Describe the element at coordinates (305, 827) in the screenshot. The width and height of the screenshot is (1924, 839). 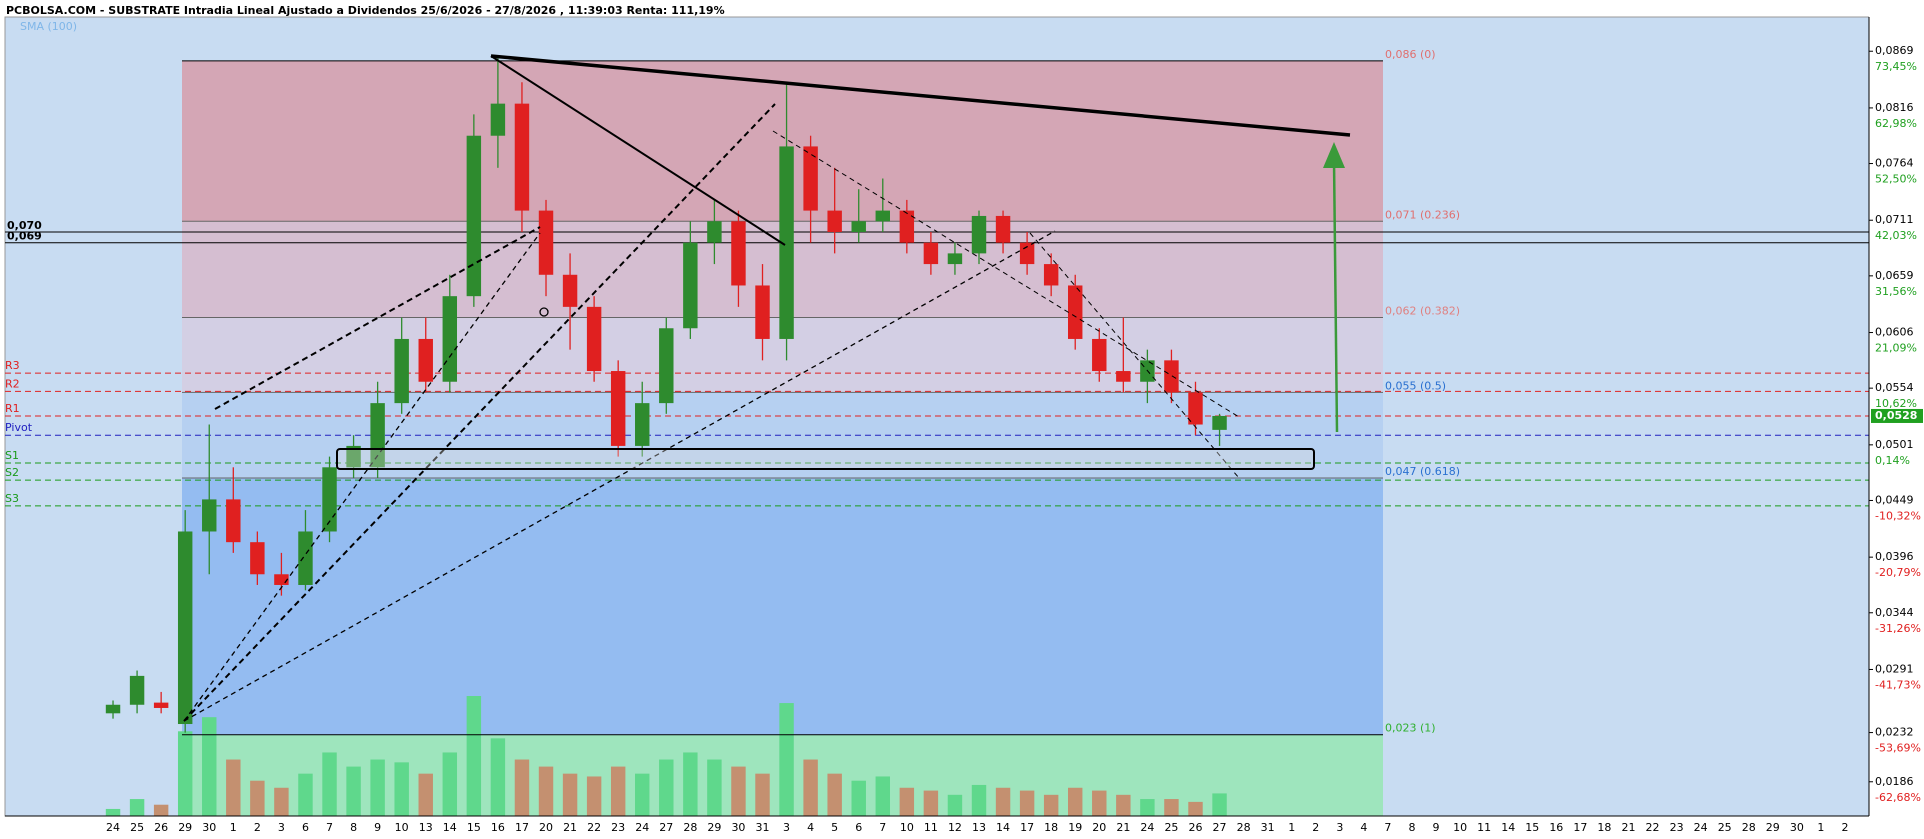
I see `x-tick-label: 6` at that location.